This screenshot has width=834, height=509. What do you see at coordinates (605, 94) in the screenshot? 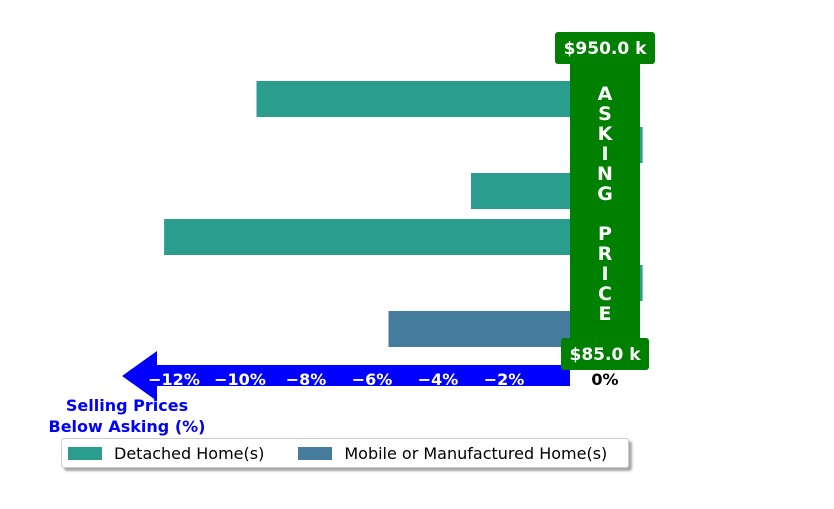
I see `asking-letter-0: A` at bounding box center [605, 94].